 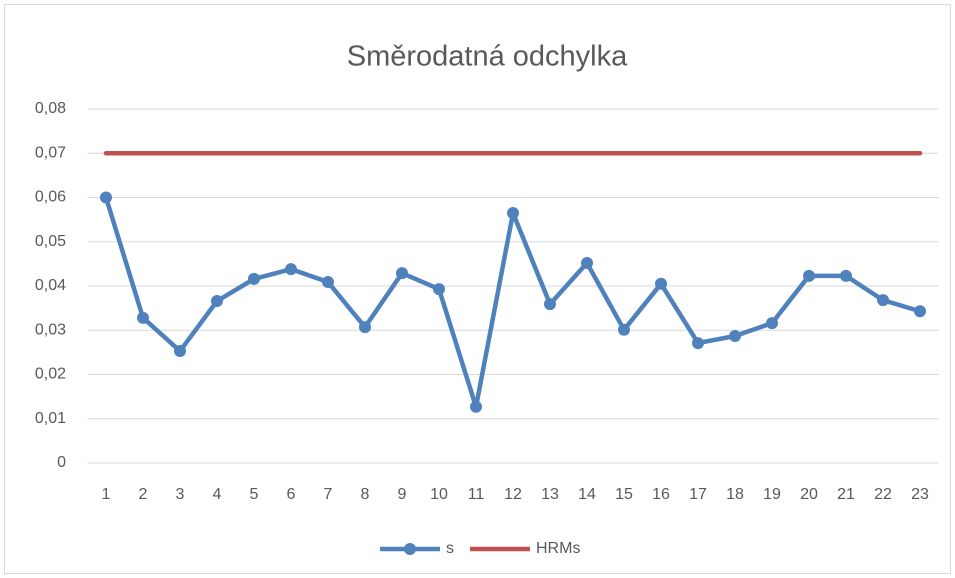 I want to click on x-tick-label: 18, so click(x=735, y=494).